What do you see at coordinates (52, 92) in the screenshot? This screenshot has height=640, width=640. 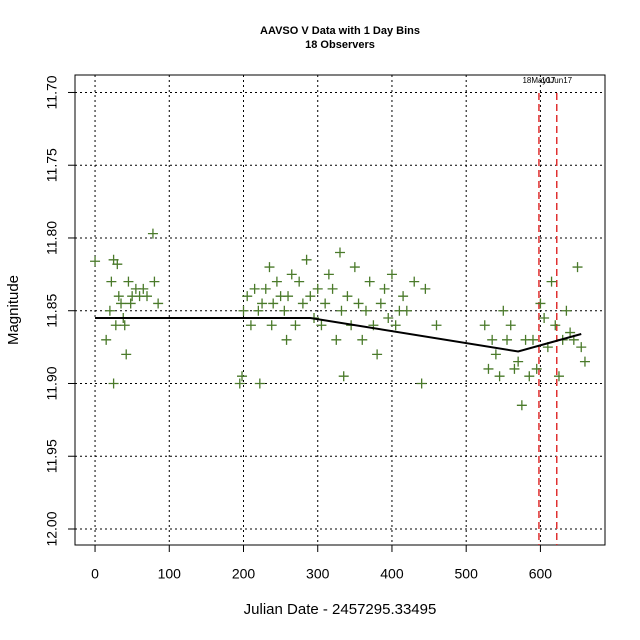 I see `y-tick-label: 11.70` at bounding box center [52, 92].